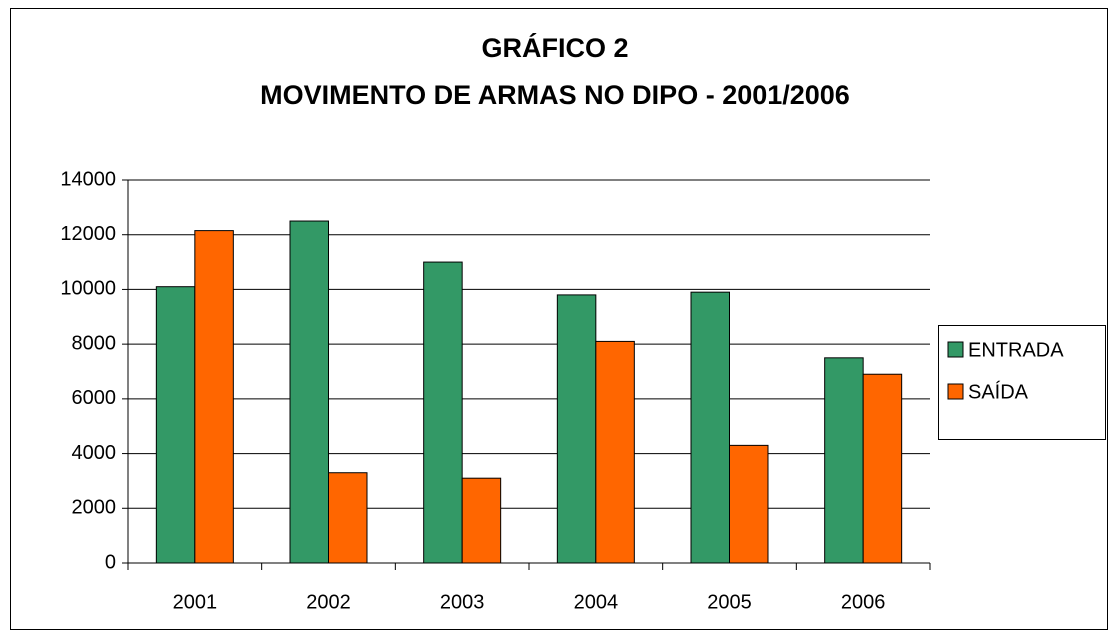 The image size is (1117, 638). I want to click on x-tick-label: 2002, so click(328, 602).